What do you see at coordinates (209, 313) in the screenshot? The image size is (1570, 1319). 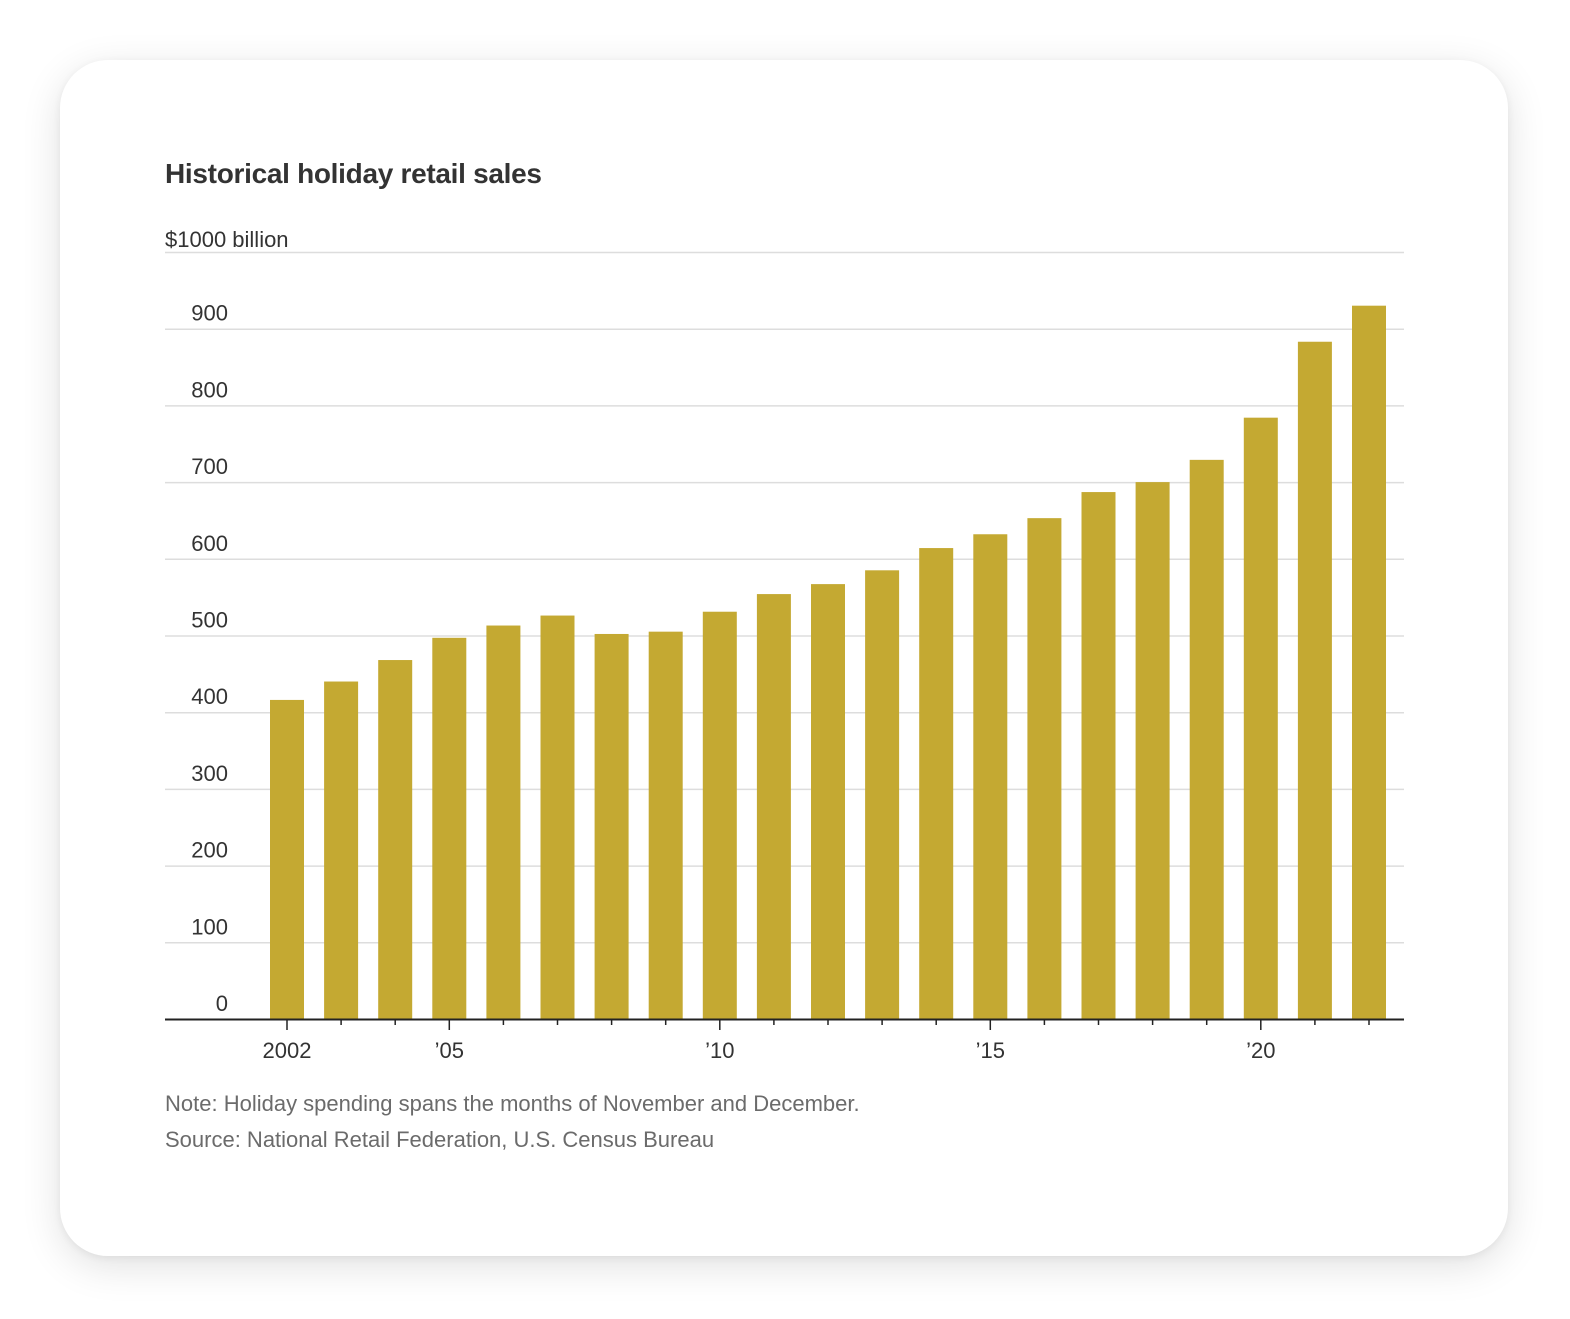 I see `y-tick-label-900: 900` at bounding box center [209, 313].